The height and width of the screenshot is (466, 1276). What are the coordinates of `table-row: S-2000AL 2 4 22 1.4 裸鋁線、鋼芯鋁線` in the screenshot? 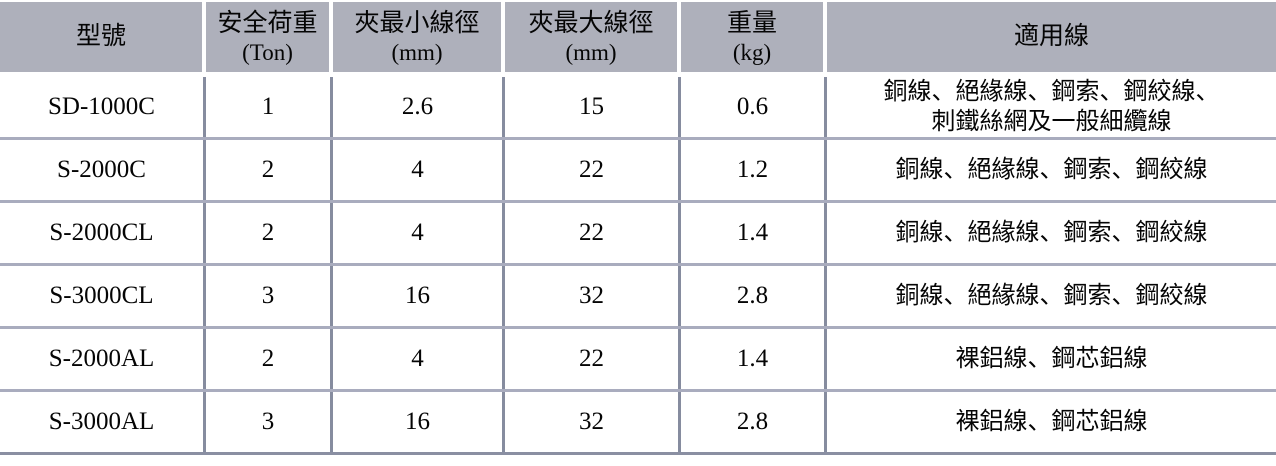 It's located at (638, 360).